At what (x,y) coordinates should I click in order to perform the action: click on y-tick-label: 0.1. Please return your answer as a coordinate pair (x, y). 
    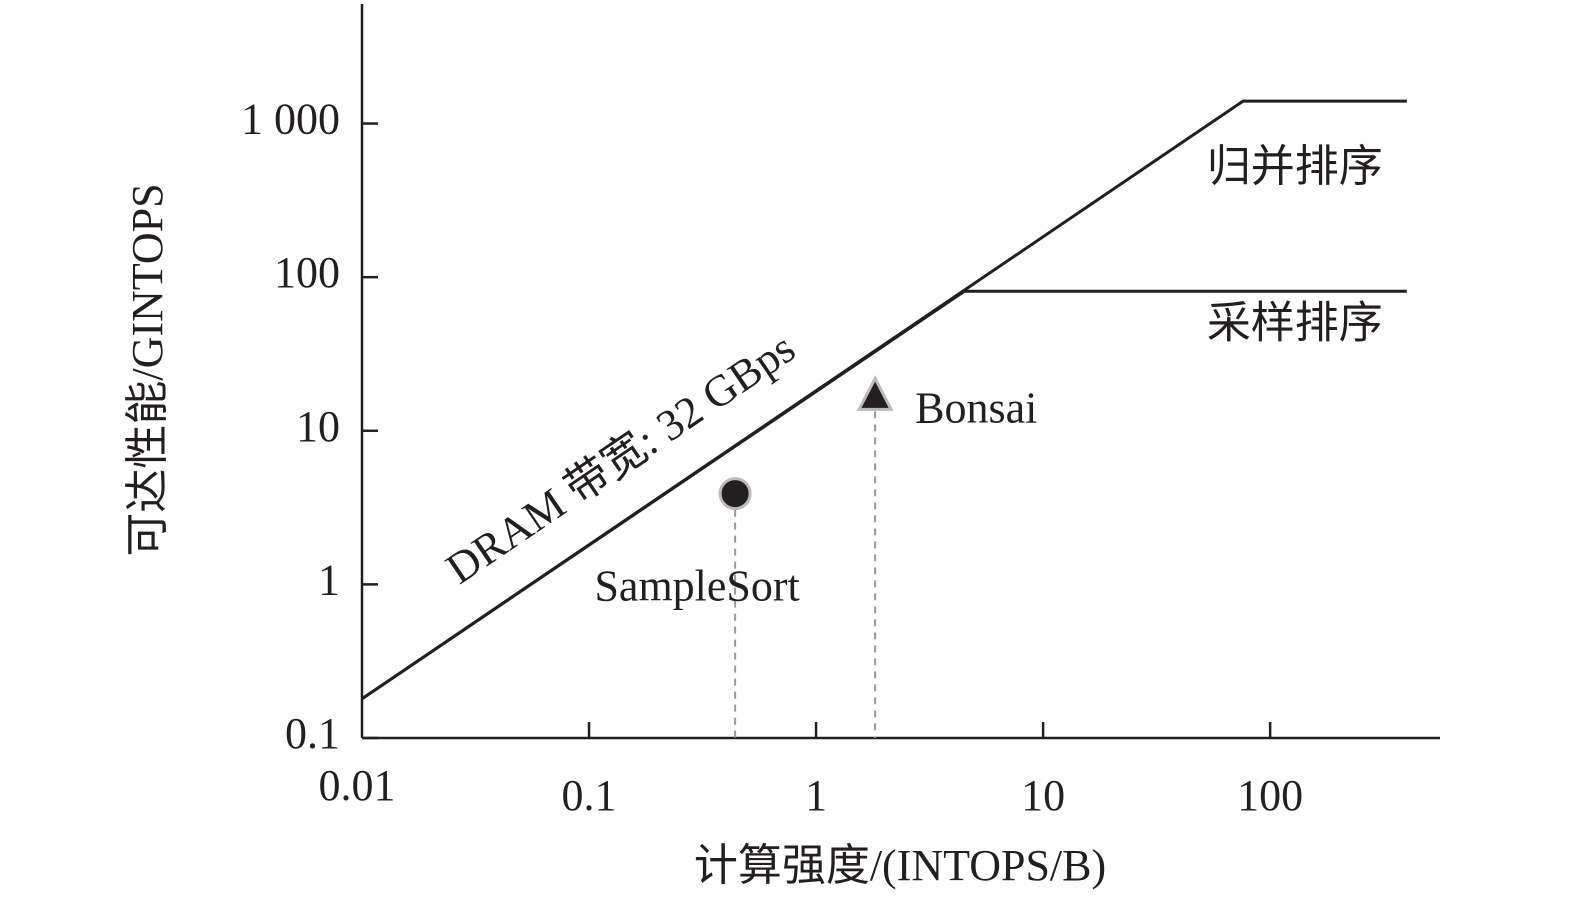
    Looking at the image, I should click on (312, 733).